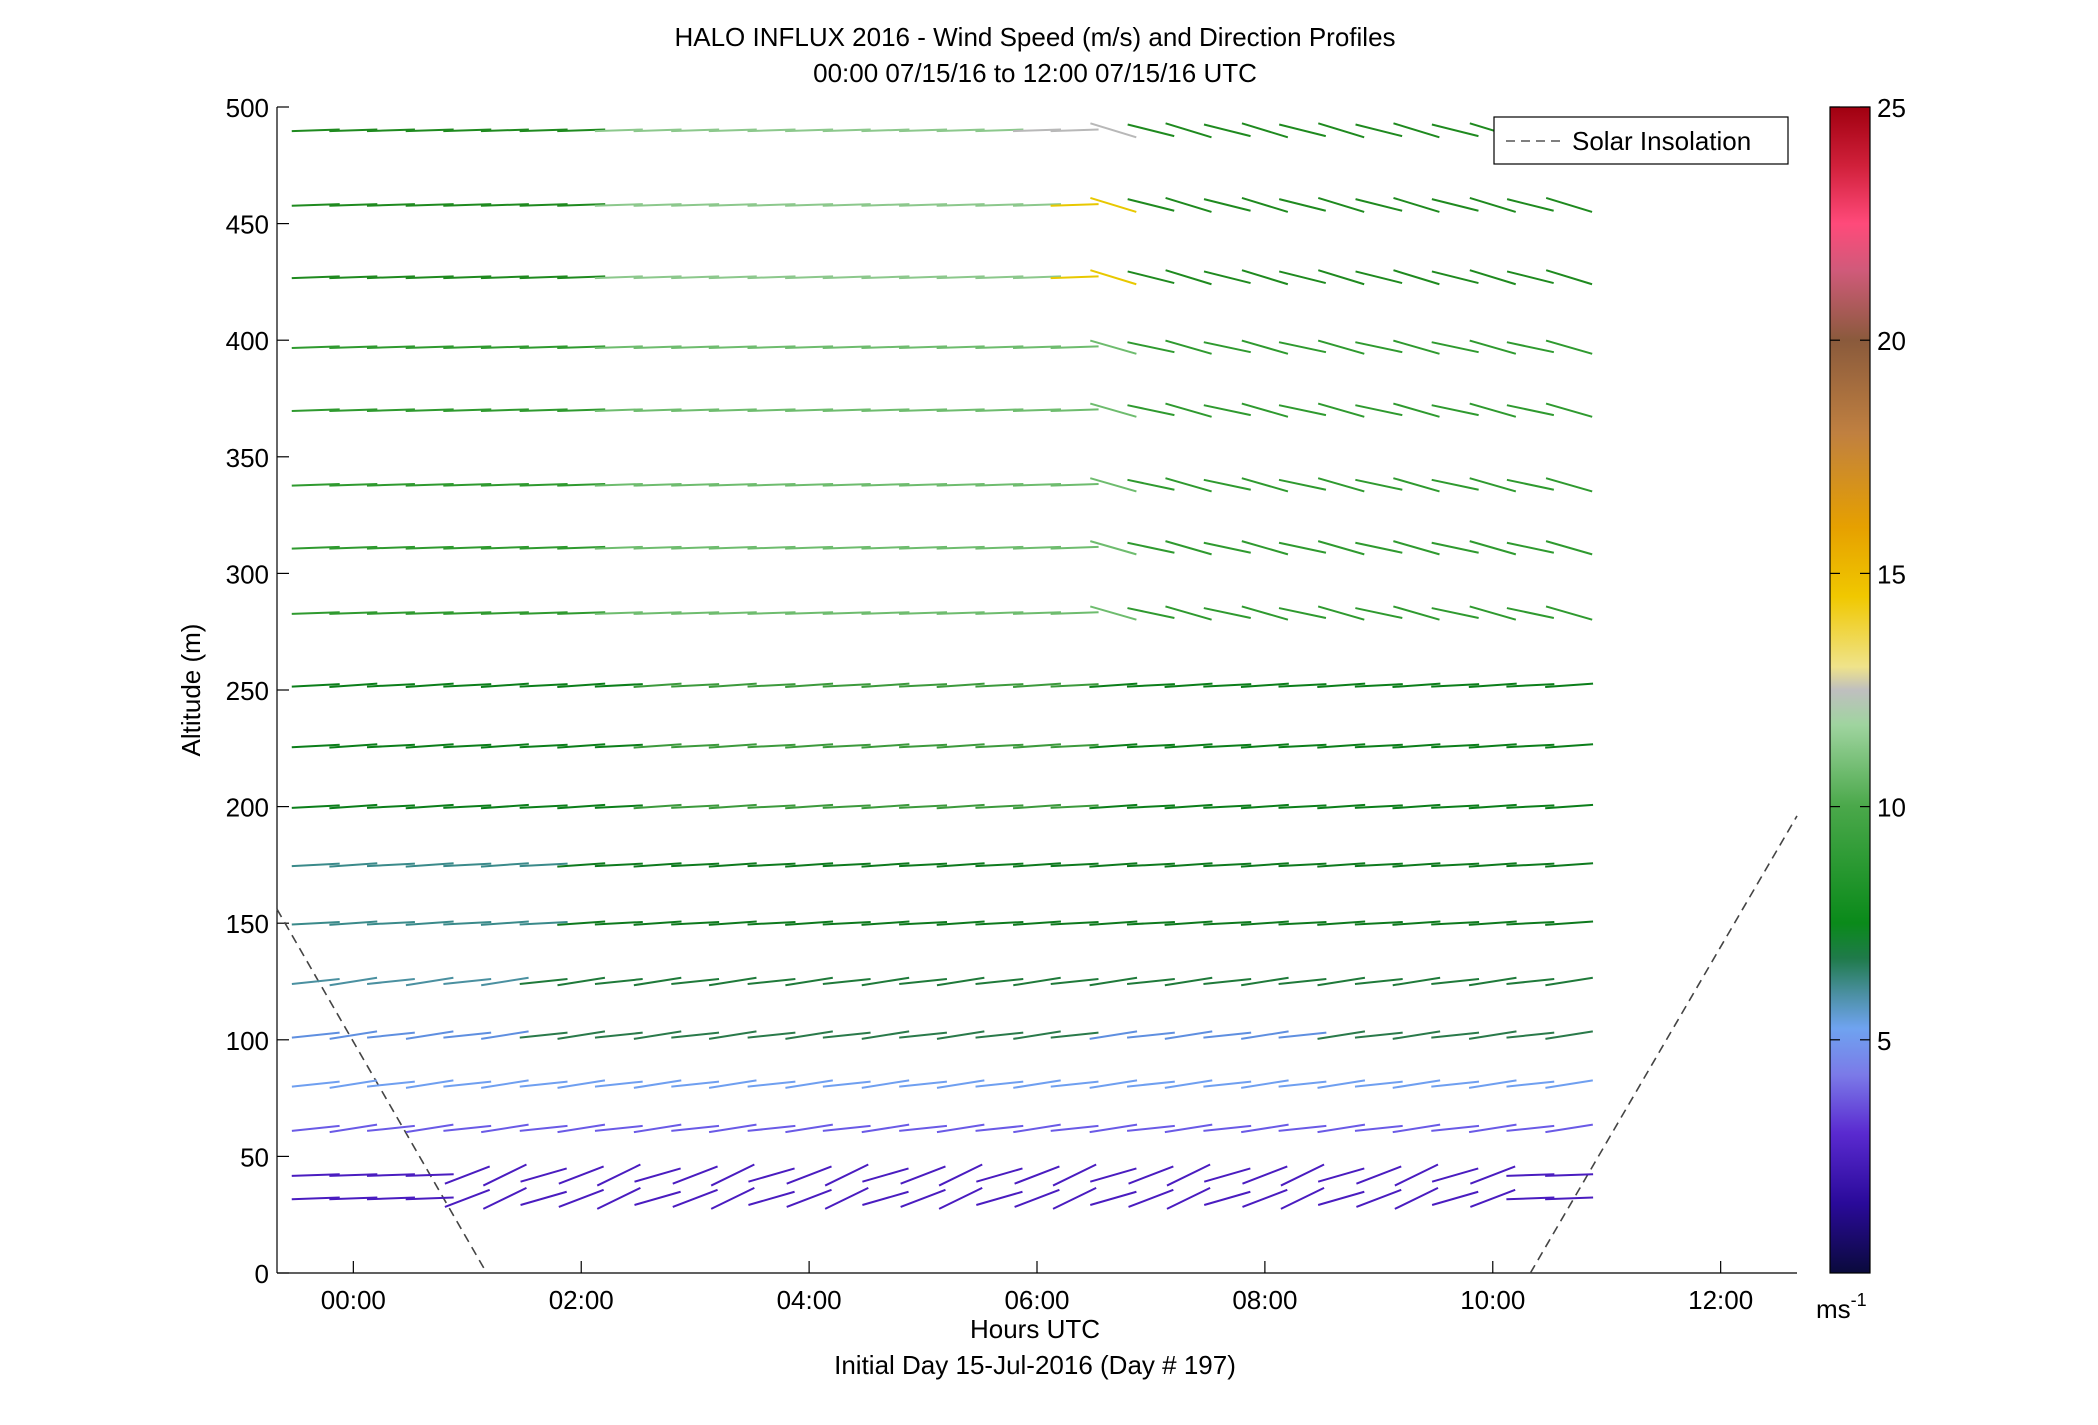  Describe the element at coordinates (1891, 574) in the screenshot. I see `colorbar-tick-label: 15` at that location.